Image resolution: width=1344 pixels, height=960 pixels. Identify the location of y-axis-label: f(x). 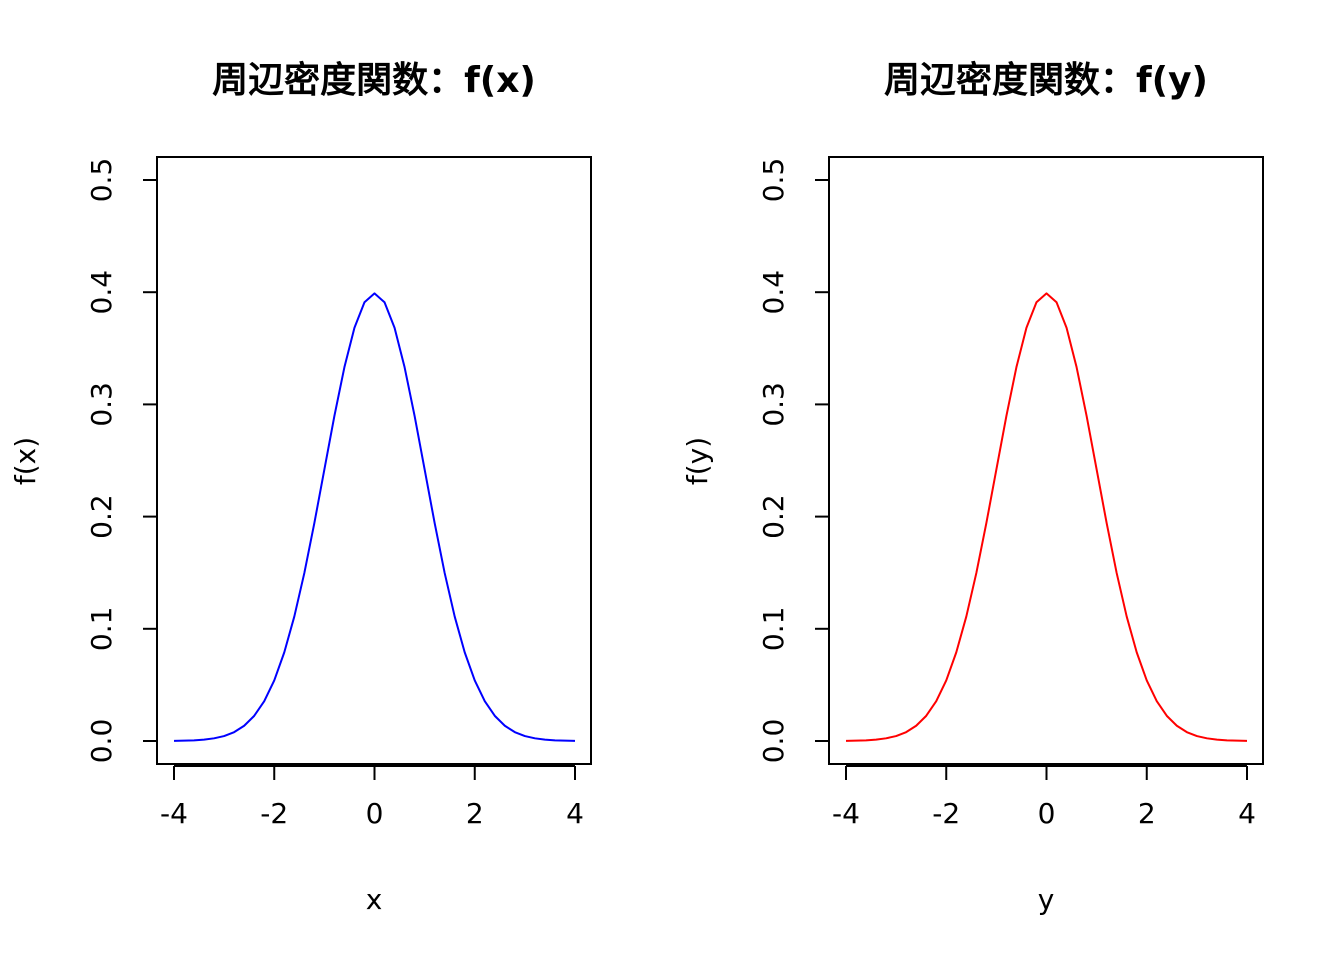
(25, 461).